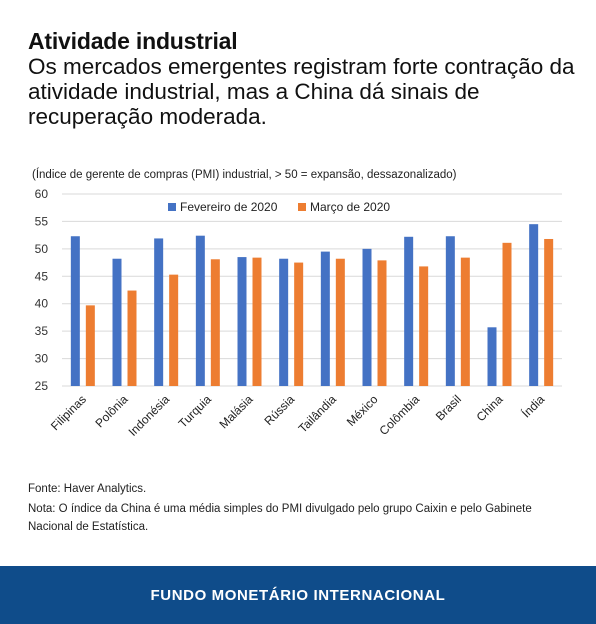  What do you see at coordinates (362, 410) in the screenshot?
I see `x-tick-label: México` at bounding box center [362, 410].